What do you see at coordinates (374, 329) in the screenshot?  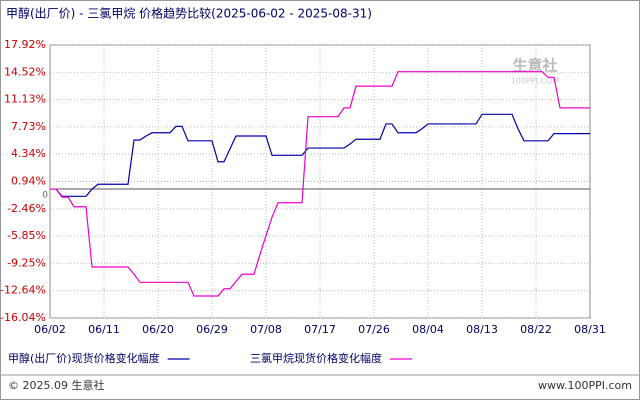 I see `x-tick-label: 07/26` at bounding box center [374, 329].